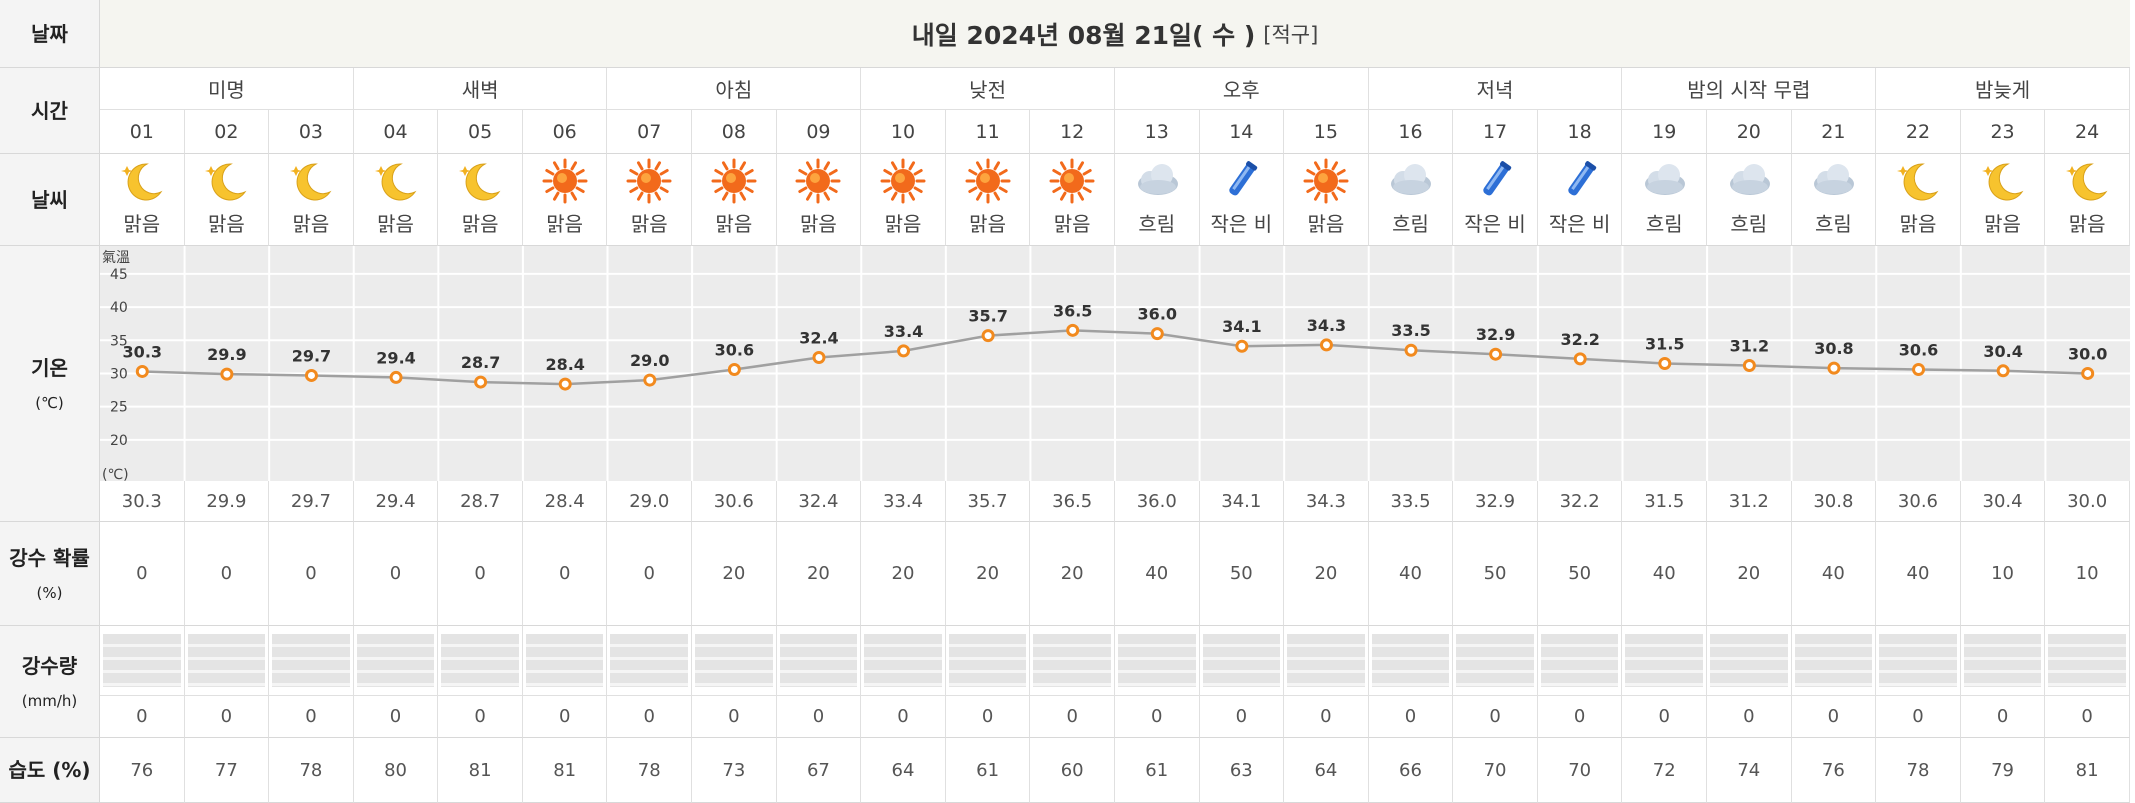  Describe the element at coordinates (119, 408) in the screenshot. I see `y-tick-label: 25` at that location.